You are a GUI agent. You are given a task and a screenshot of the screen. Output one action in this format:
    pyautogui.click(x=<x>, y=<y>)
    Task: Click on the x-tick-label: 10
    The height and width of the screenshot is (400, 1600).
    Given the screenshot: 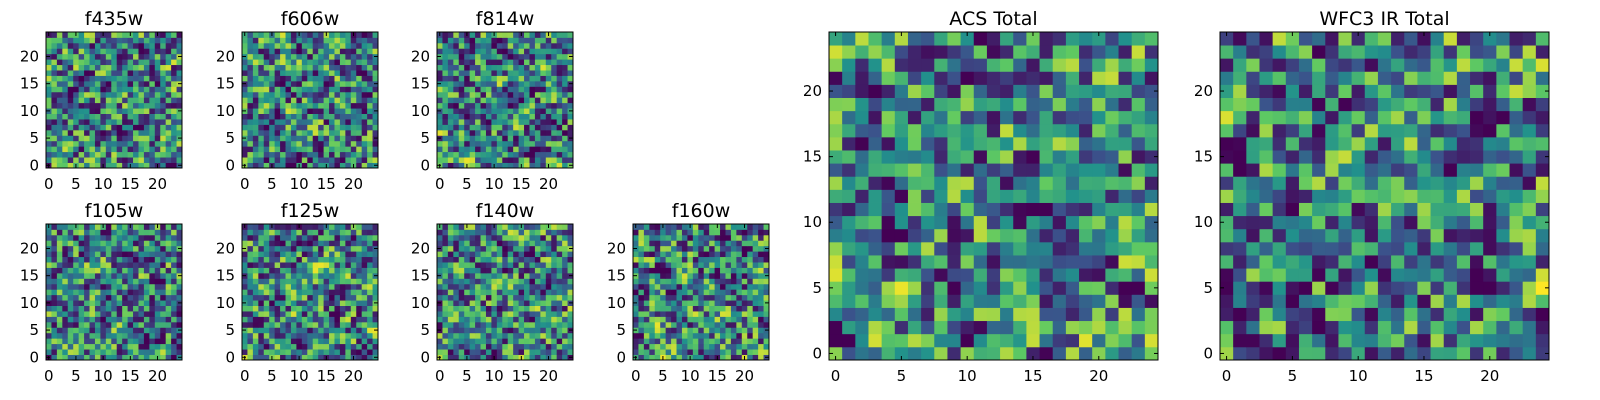 What is the action you would take?
    pyautogui.click(x=494, y=376)
    